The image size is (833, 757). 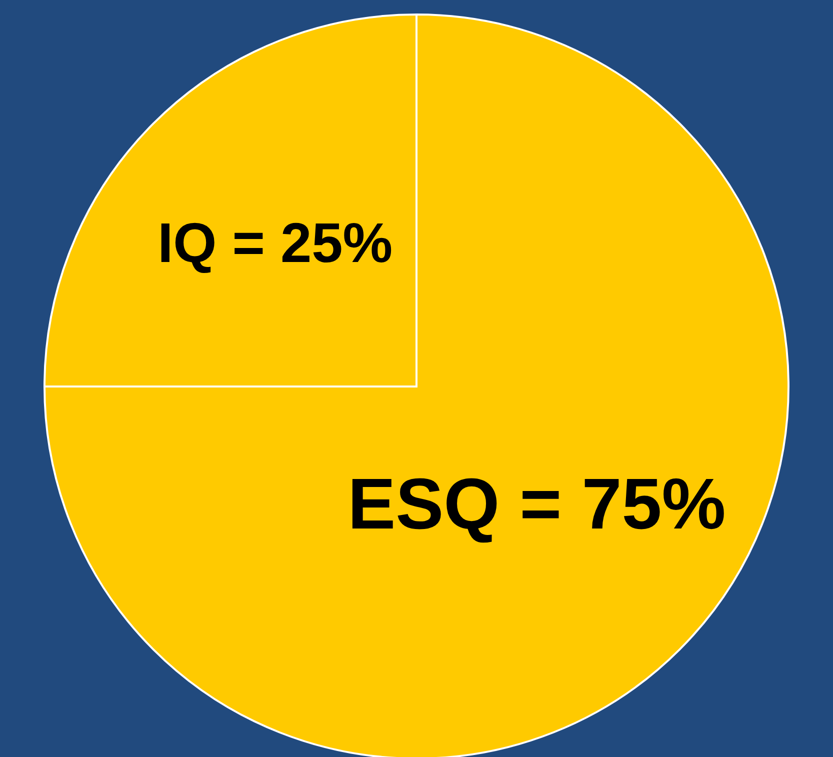 What do you see at coordinates (275, 242) in the screenshot?
I see `slice-label: IQ = 25%` at bounding box center [275, 242].